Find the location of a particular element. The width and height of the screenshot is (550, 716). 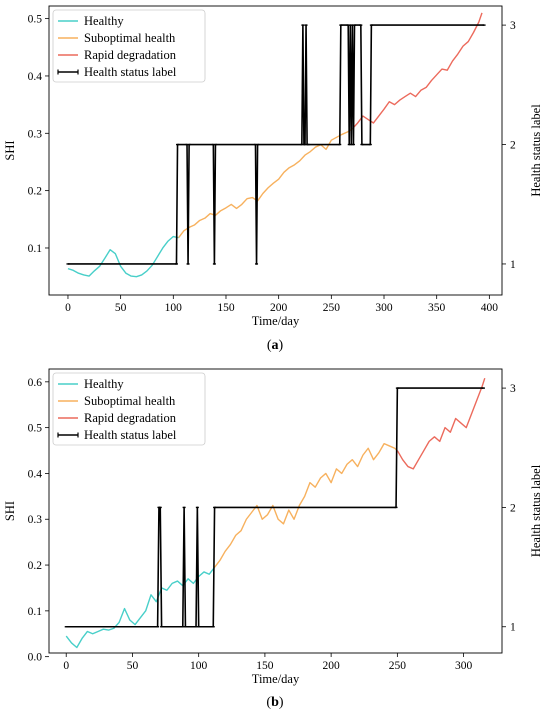

figure-caption: (b) is located at coordinates (274, 702).